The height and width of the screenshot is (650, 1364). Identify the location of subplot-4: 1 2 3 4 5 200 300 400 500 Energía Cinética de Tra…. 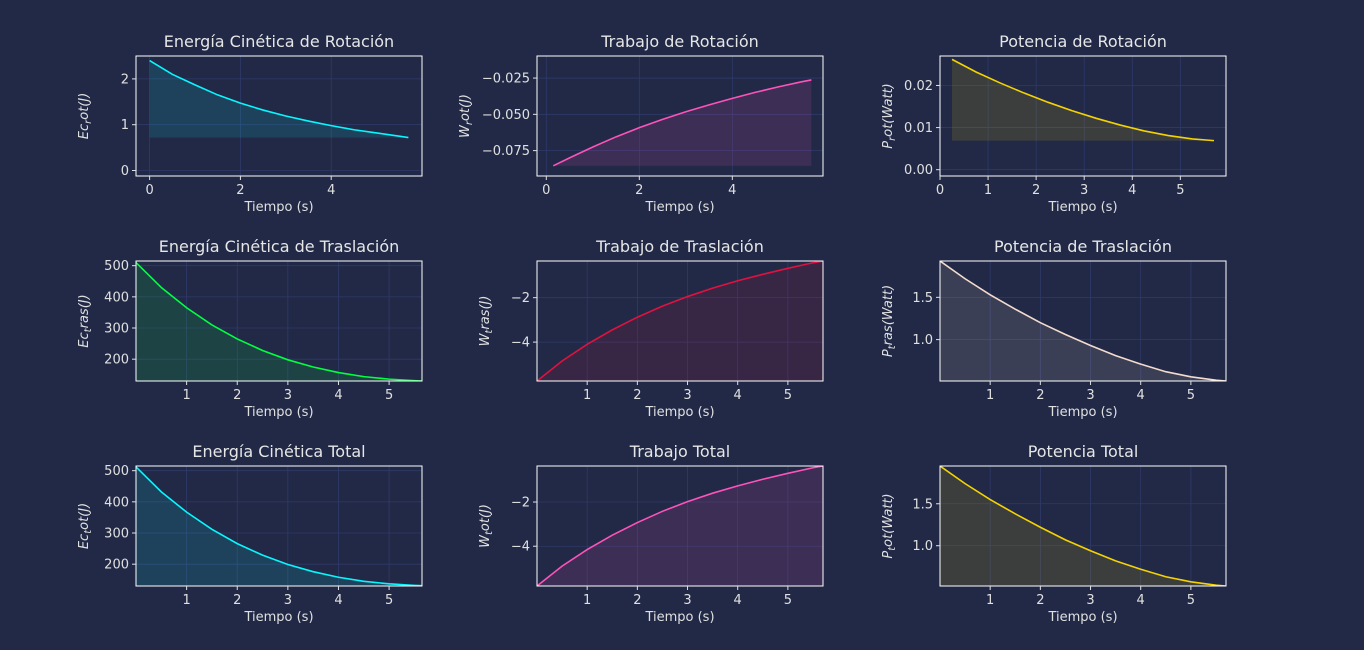
(250, 328).